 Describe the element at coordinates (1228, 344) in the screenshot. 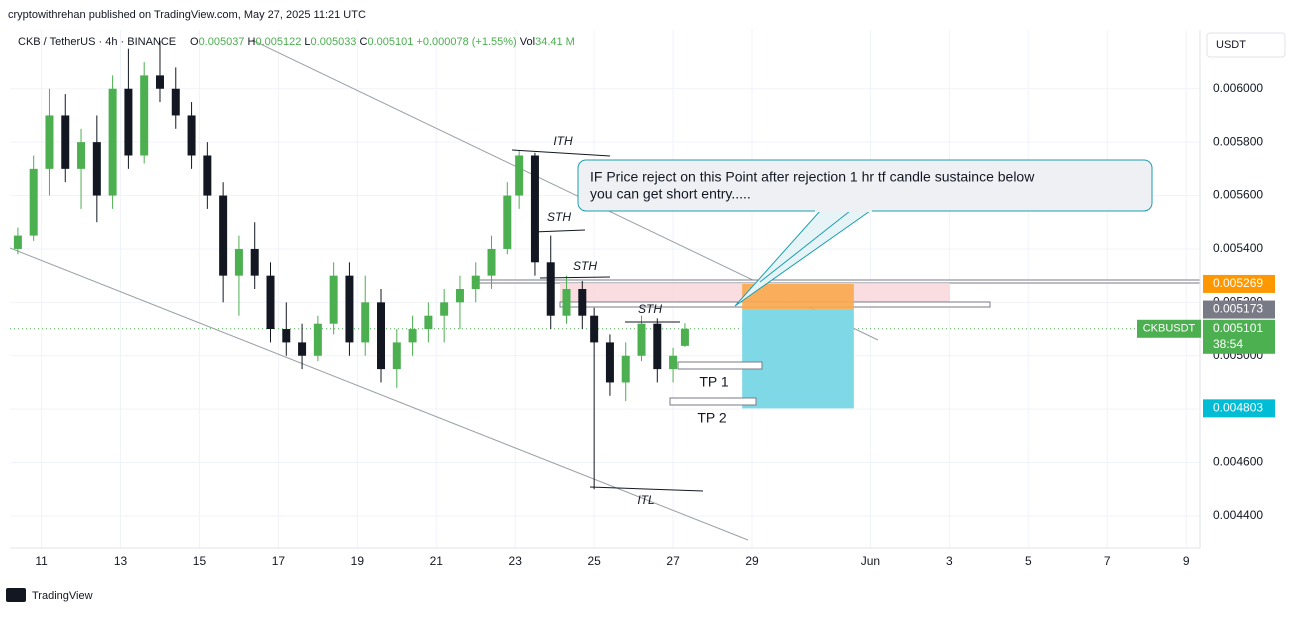

I see `countdown: 38:54` at that location.